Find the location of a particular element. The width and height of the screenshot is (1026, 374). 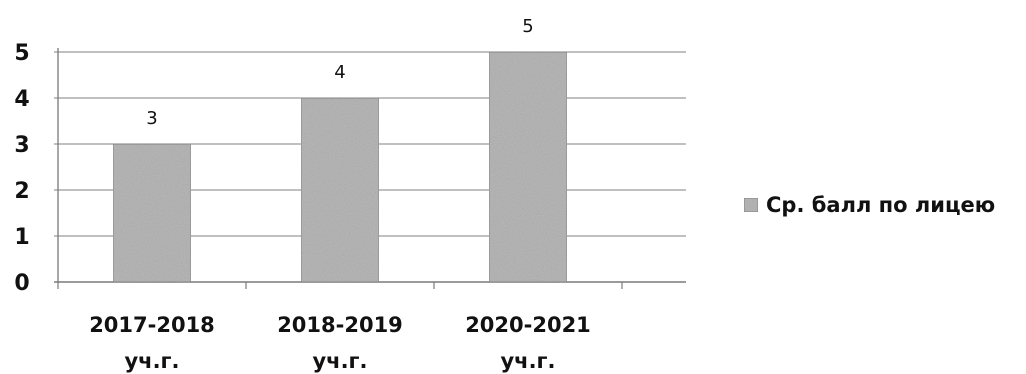

legend: Ср. балл по лицею is located at coordinates (869, 205).